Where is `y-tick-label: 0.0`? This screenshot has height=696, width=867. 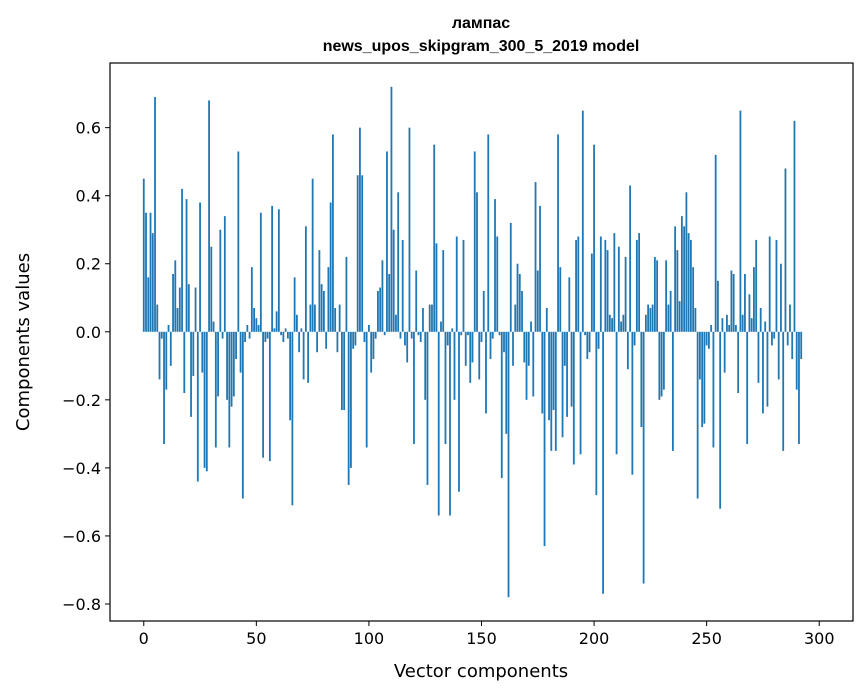 y-tick-label: 0.0 is located at coordinates (88, 332).